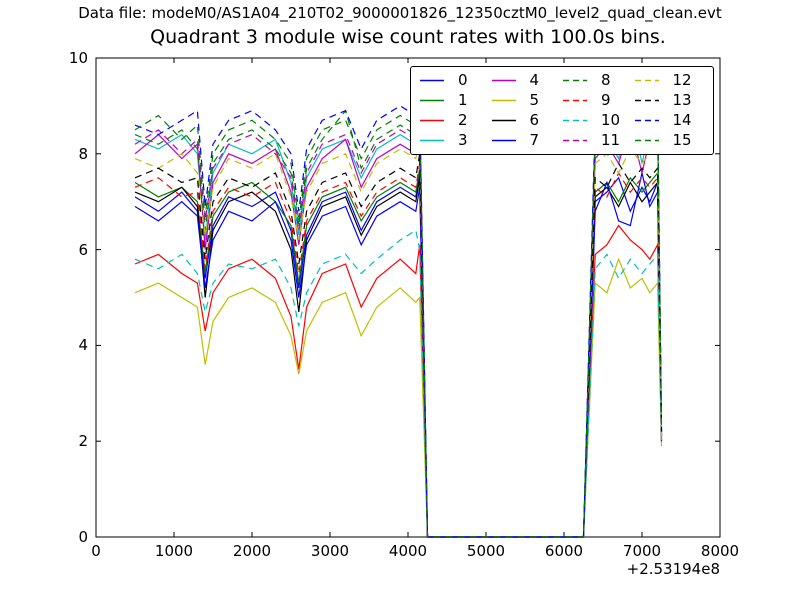 The height and width of the screenshot is (600, 800). What do you see at coordinates (83, 249) in the screenshot?
I see `y-tick-label-6: 6` at bounding box center [83, 249].